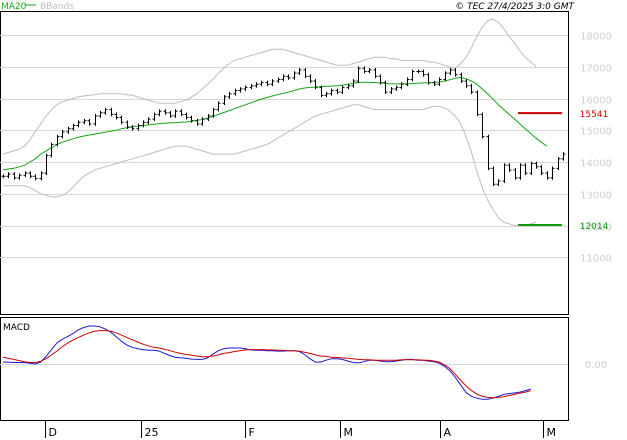  I want to click on y-tick-label-11000: 11000, so click(596, 259).